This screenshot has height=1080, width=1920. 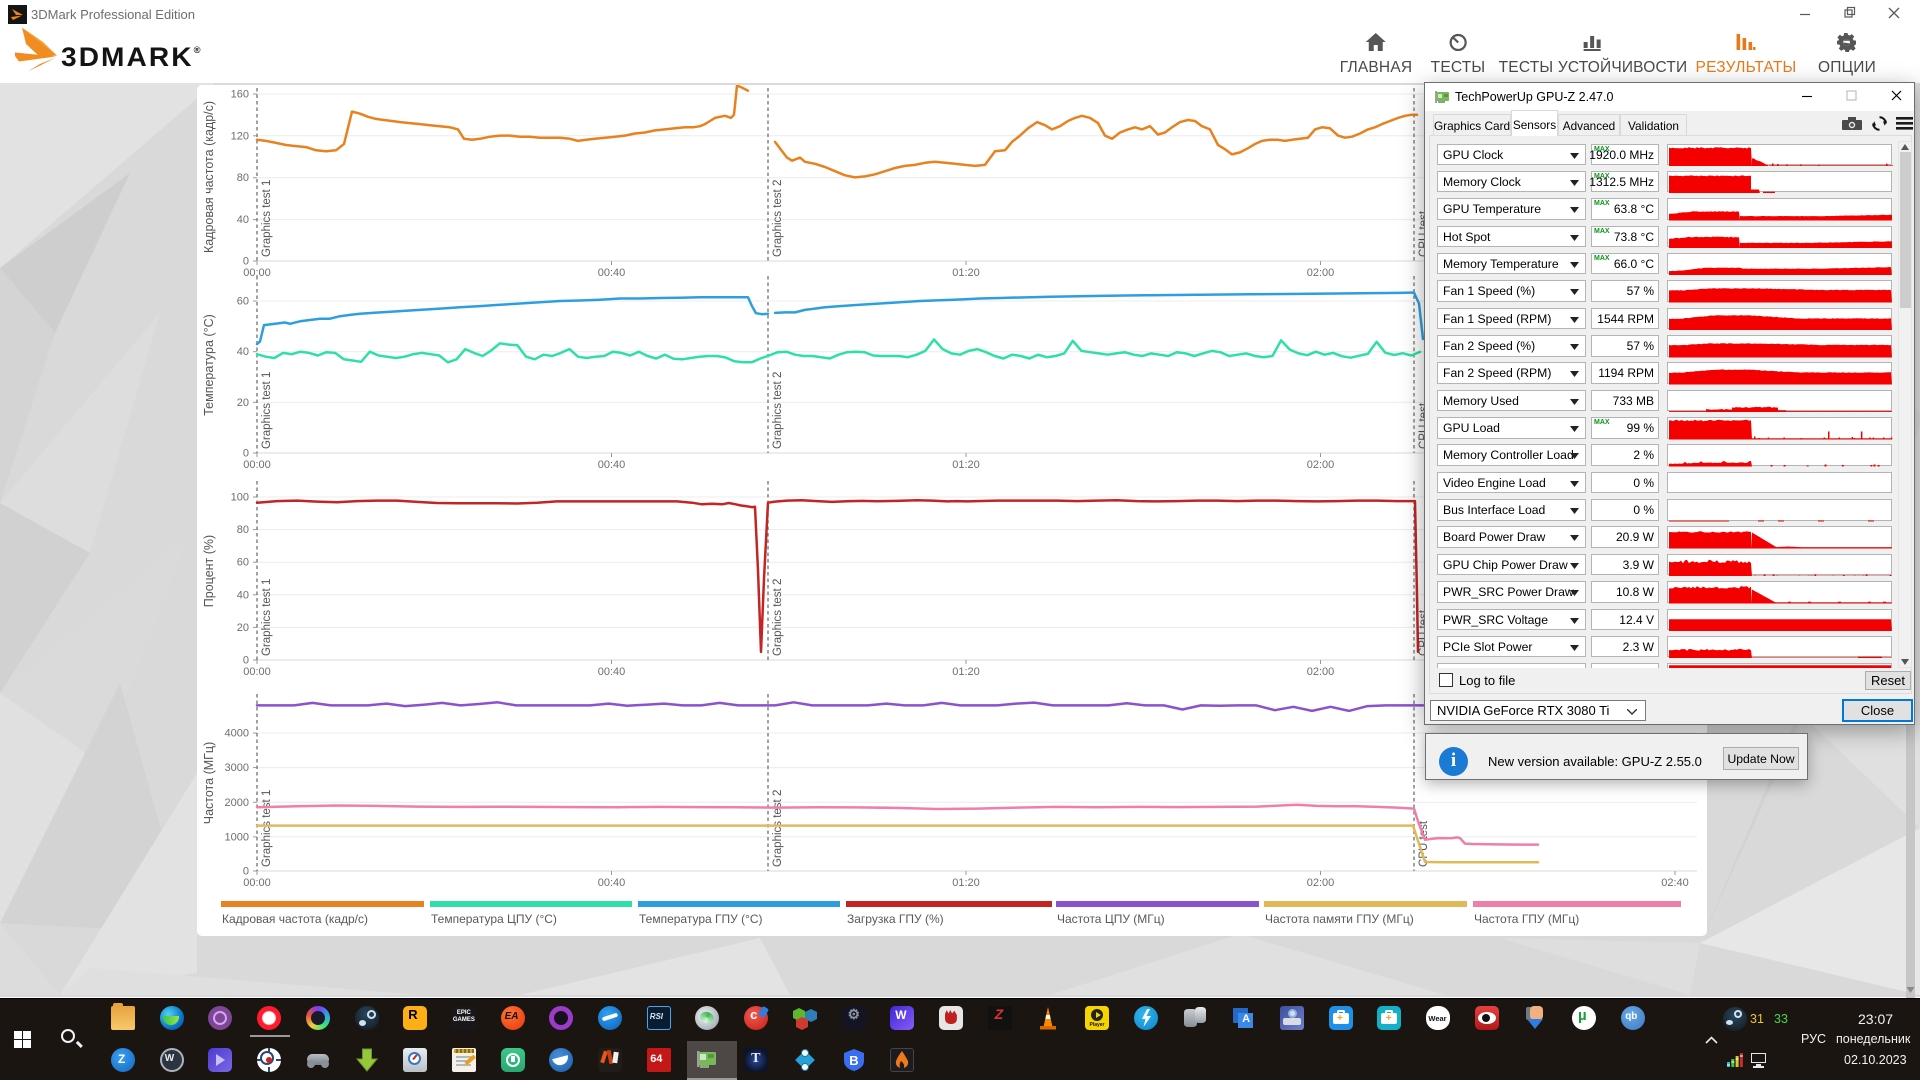 What do you see at coordinates (701, 919) in the screenshot?
I see `svg-text: Температура ГПУ (°C)` at bounding box center [701, 919].